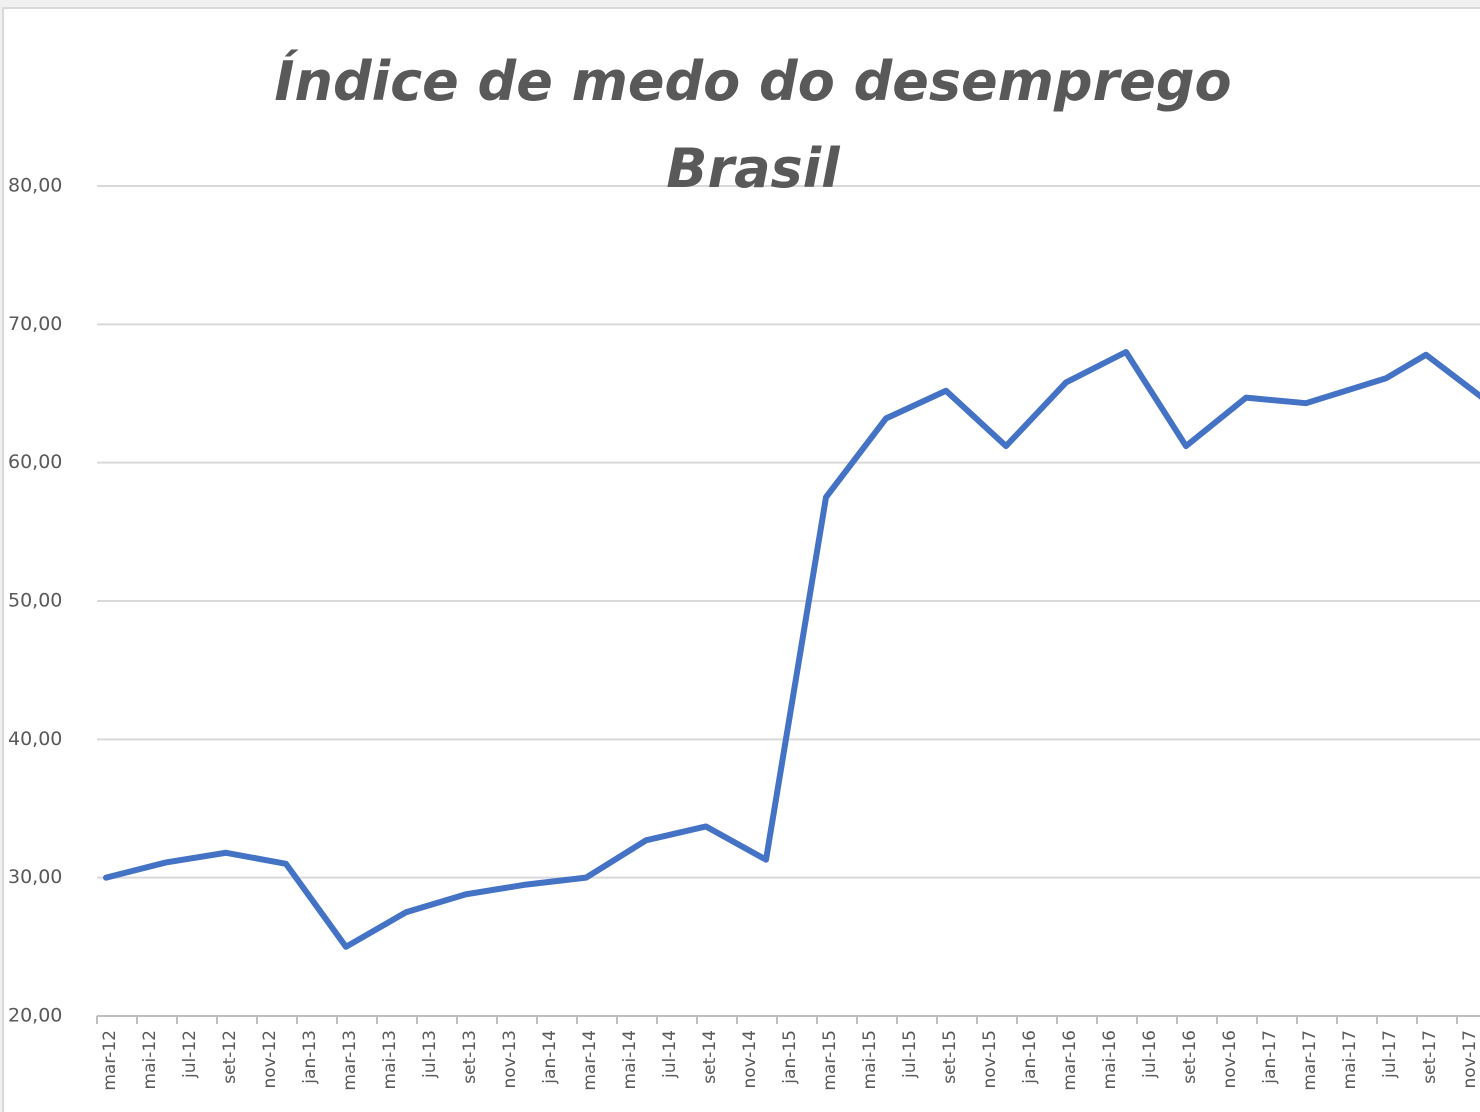 The width and height of the screenshot is (1480, 1112). Describe the element at coordinates (910, 1054) in the screenshot. I see `x-tick-label: jul-15` at that location.